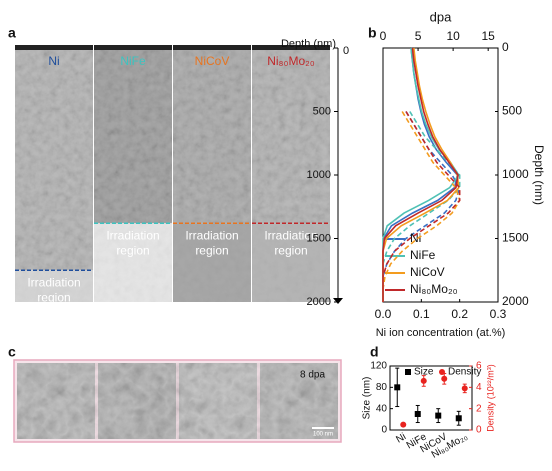 Image resolution: width=552 pixels, height=471 pixels. Describe the element at coordinates (479, 408) in the screenshot. I see `y2-tick-label: 2` at that location.